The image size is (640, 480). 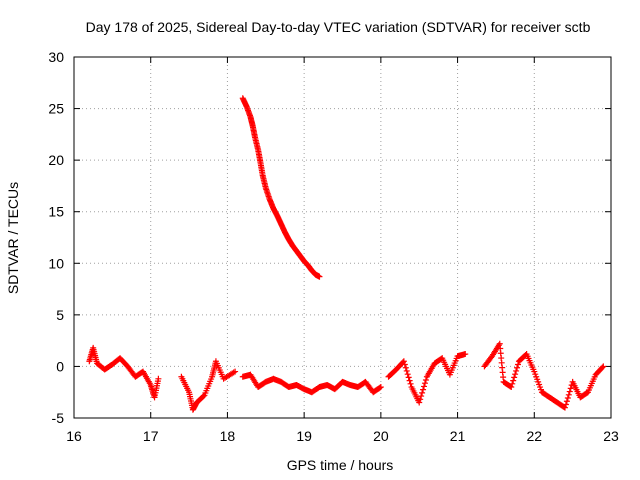 I want to click on x-tick-label: 20, so click(x=381, y=436).